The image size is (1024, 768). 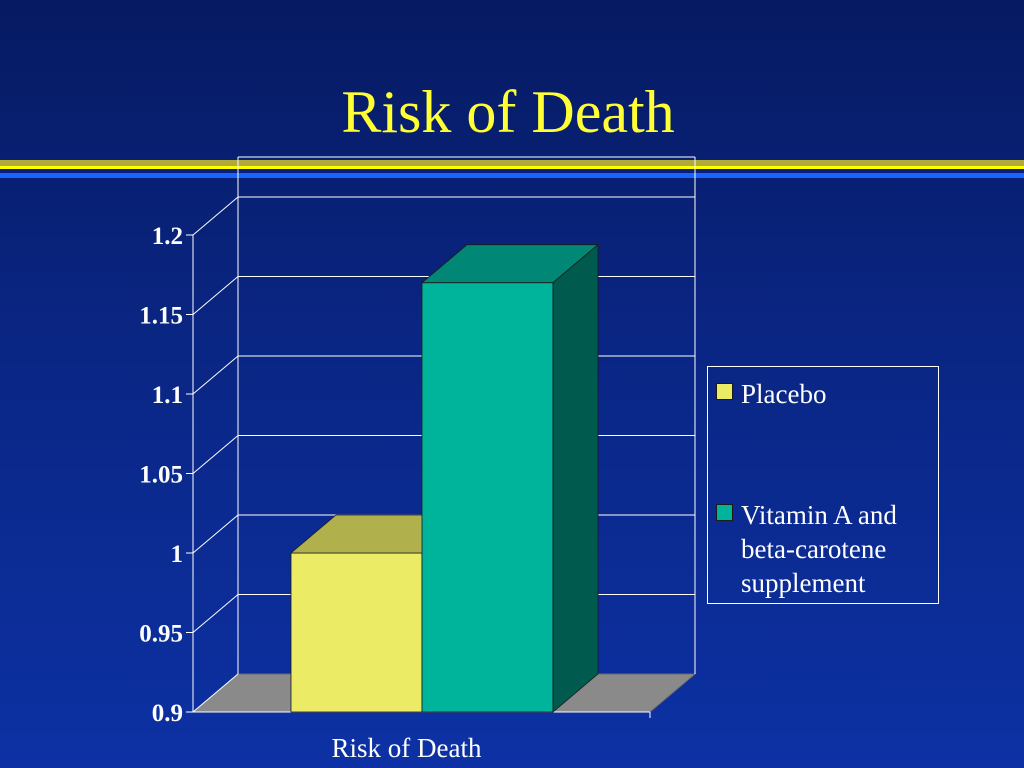 I want to click on legend-item-vitamin-a: Vitamin A and beta-carotene supplement, so click(x=826, y=549).